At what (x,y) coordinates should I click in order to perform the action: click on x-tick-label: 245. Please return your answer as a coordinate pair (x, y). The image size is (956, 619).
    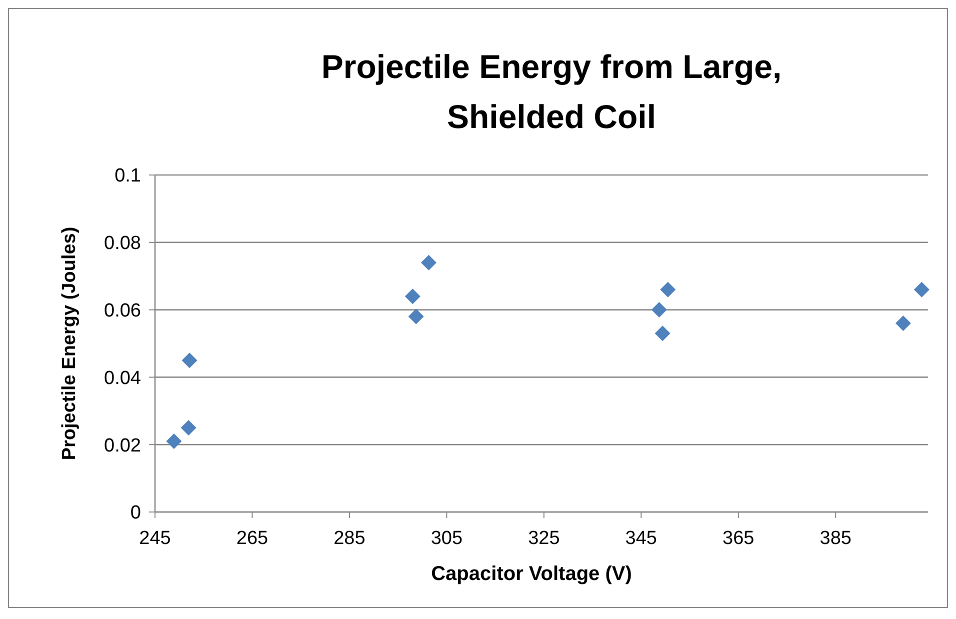
    Looking at the image, I should click on (155, 538).